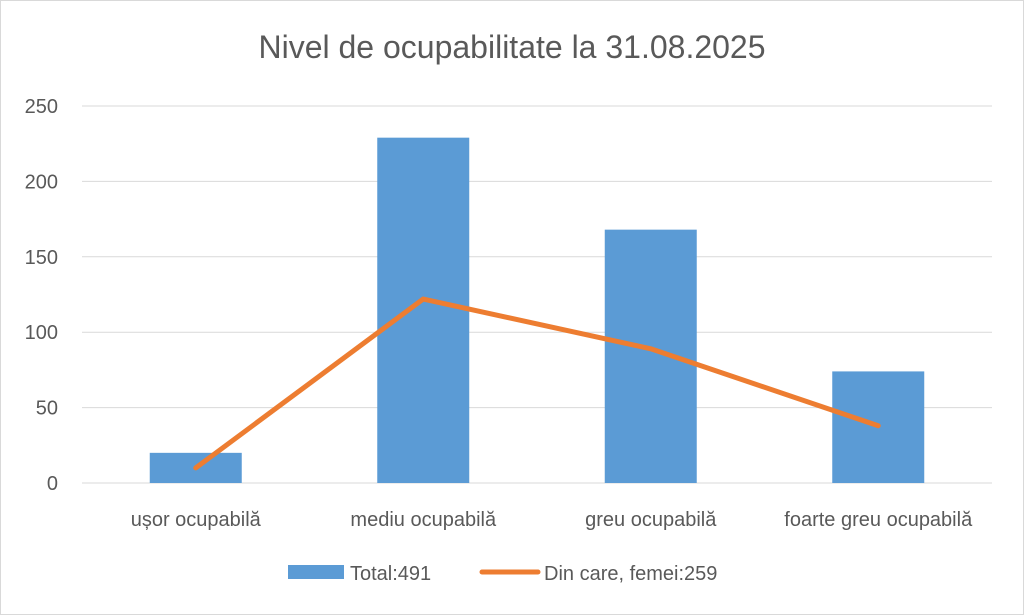 The height and width of the screenshot is (615, 1024). I want to click on y-tick-label: 150, so click(41, 258).